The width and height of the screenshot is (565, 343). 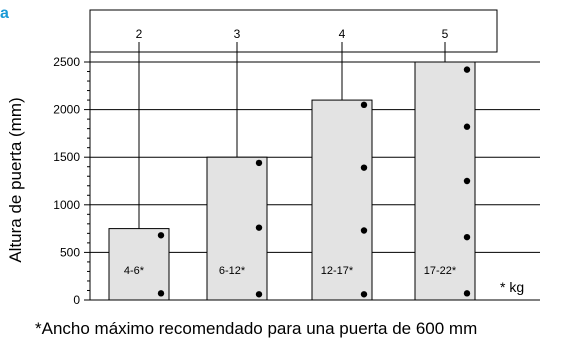 What do you see at coordinates (70, 252) in the screenshot?
I see `y-tick-label-1: 500` at bounding box center [70, 252].